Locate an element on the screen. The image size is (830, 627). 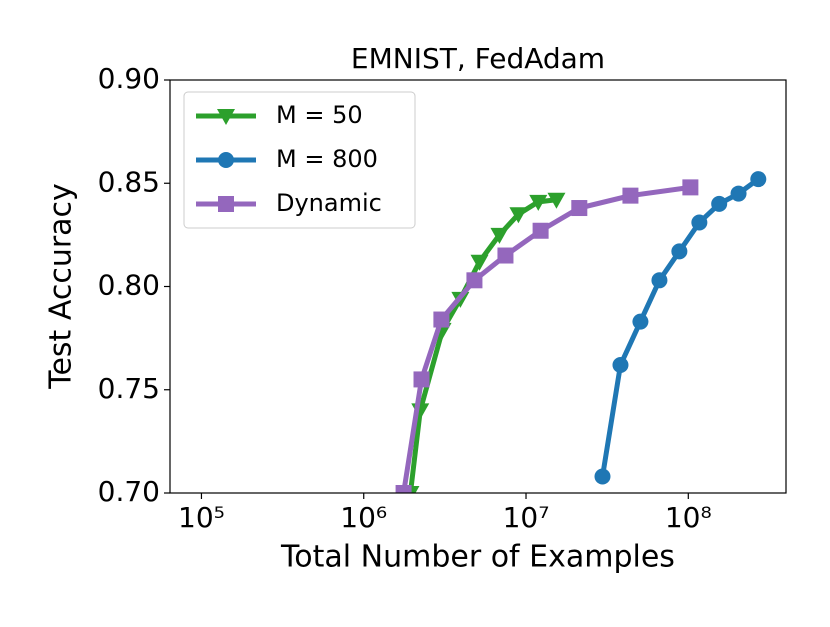
y-axis-label: Test Accuracy is located at coordinates (61, 286).